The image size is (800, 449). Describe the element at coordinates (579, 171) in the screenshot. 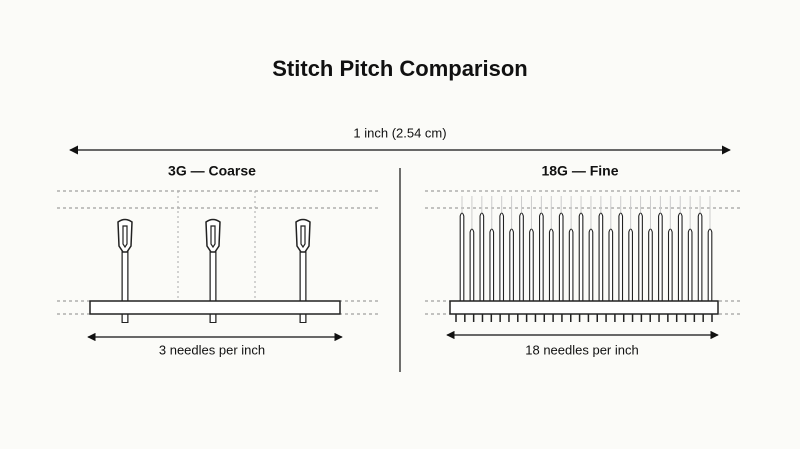

I see `panel-title: 18G — Fine` at that location.